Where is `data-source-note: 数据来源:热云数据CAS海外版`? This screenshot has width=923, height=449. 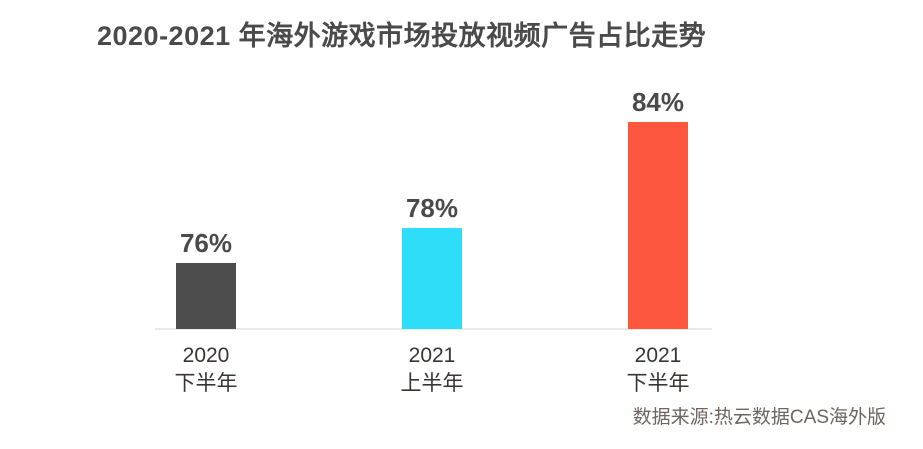
data-source-note: 数据来源:热云数据CAS海外版 is located at coordinates (759, 417).